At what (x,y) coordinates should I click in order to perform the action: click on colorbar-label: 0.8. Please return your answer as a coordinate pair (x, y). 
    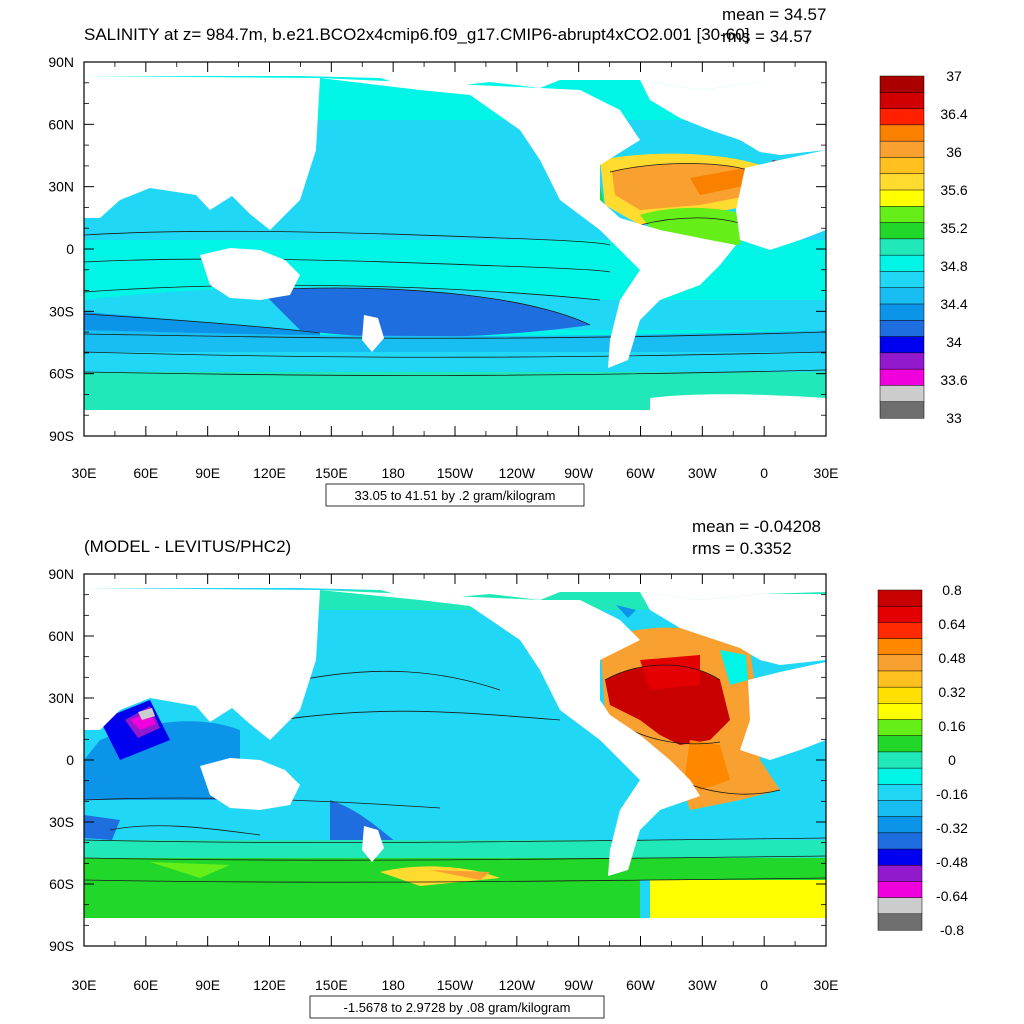
    Looking at the image, I should click on (952, 590).